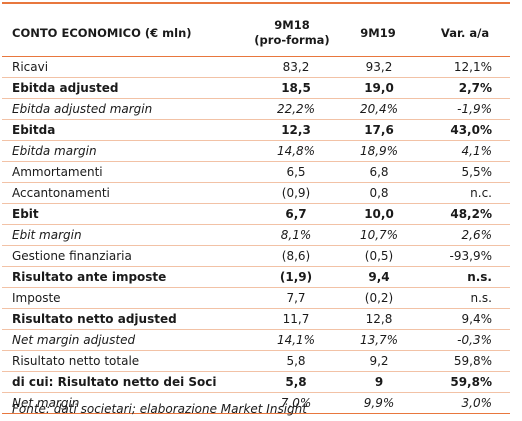 This screenshot has width=522, height=421. Describe the element at coordinates (125, 67) in the screenshot. I see `row-label: Ricavi` at that location.